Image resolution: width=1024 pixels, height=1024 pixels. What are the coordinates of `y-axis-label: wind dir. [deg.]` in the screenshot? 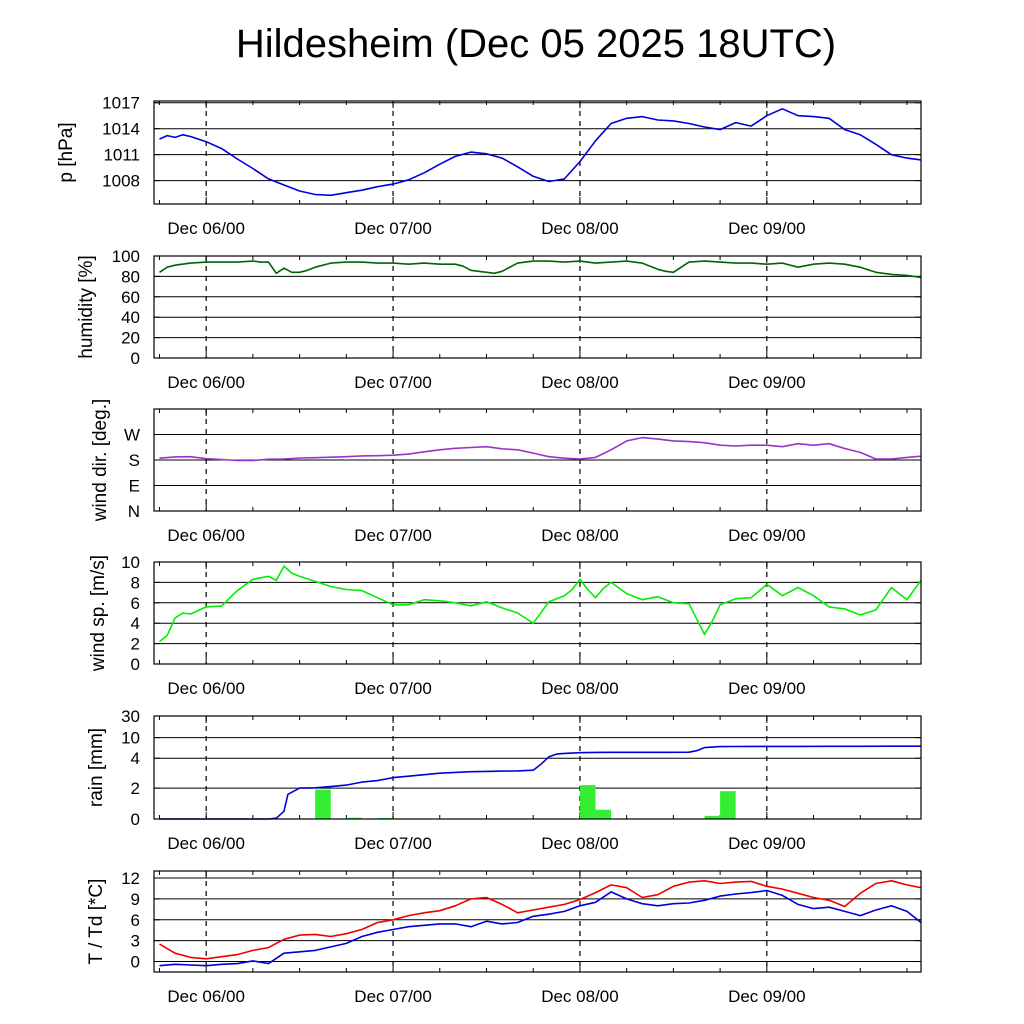 It's located at (100, 461).